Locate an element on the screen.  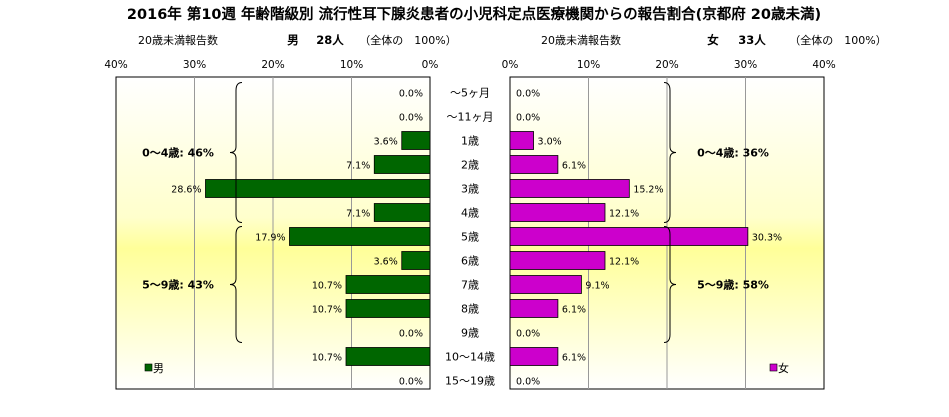
age-category-label: 15～19歳 is located at coordinates (470, 381).